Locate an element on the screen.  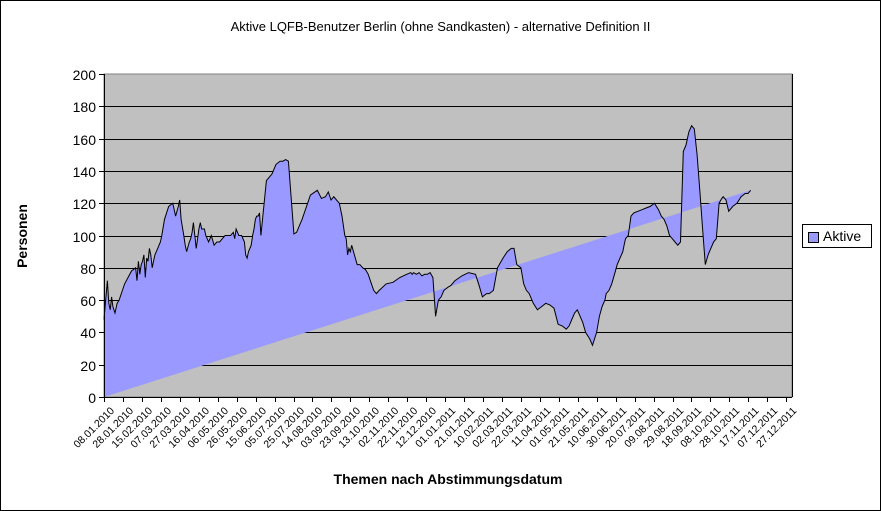
y-tick-label: 0 is located at coordinates (92, 397).